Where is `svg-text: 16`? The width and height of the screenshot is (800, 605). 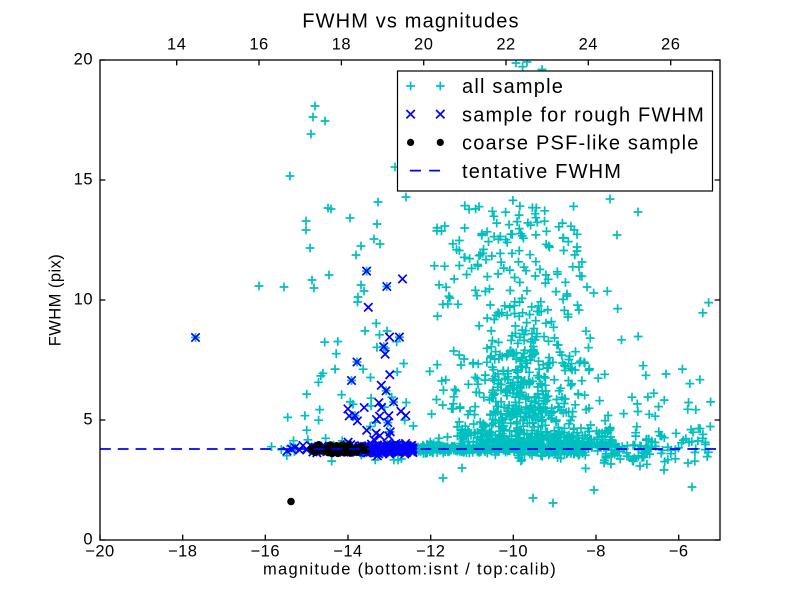
svg-text: 16 is located at coordinates (258, 45).